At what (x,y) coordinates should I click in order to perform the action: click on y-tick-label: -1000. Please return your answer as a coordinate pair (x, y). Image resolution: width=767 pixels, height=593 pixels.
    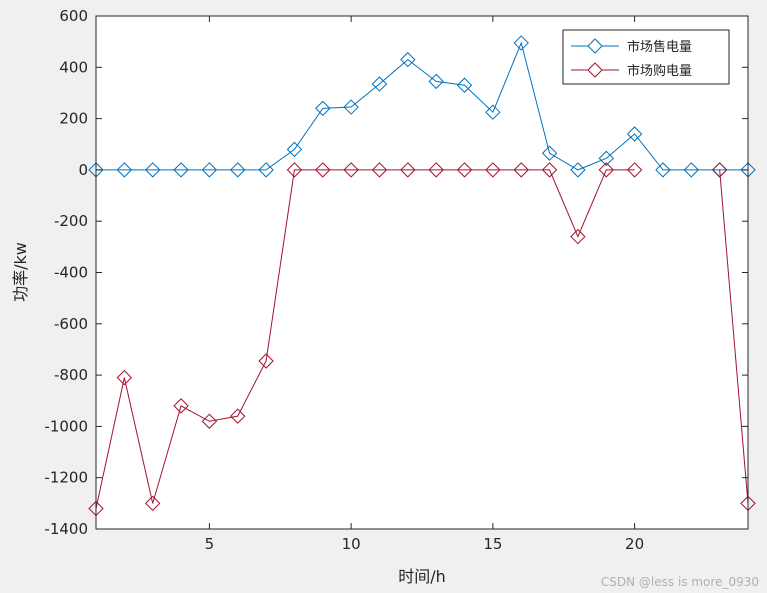
    Looking at the image, I should click on (66, 426).